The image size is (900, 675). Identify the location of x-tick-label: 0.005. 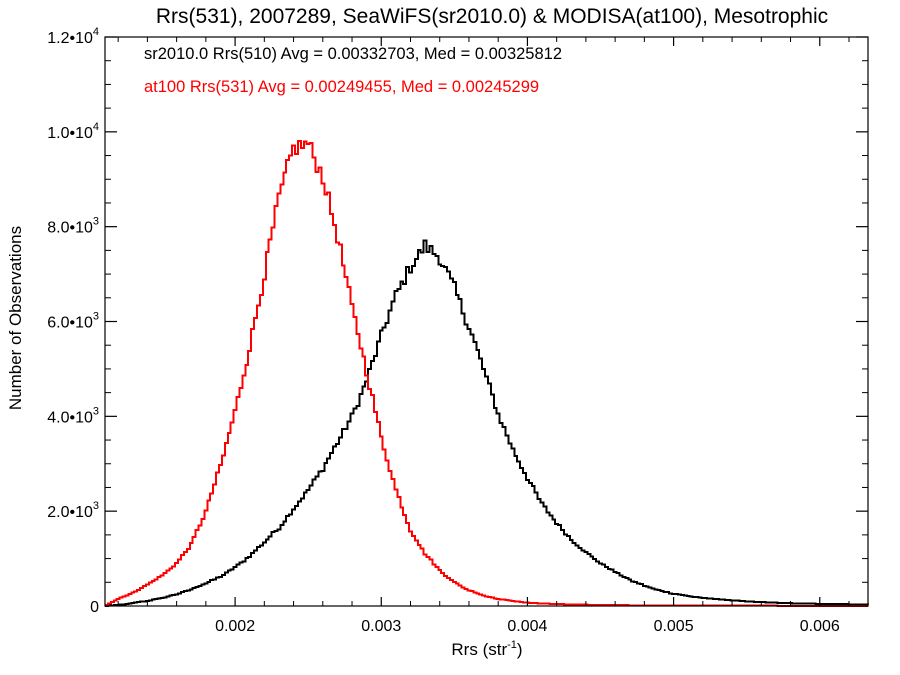
(674, 626).